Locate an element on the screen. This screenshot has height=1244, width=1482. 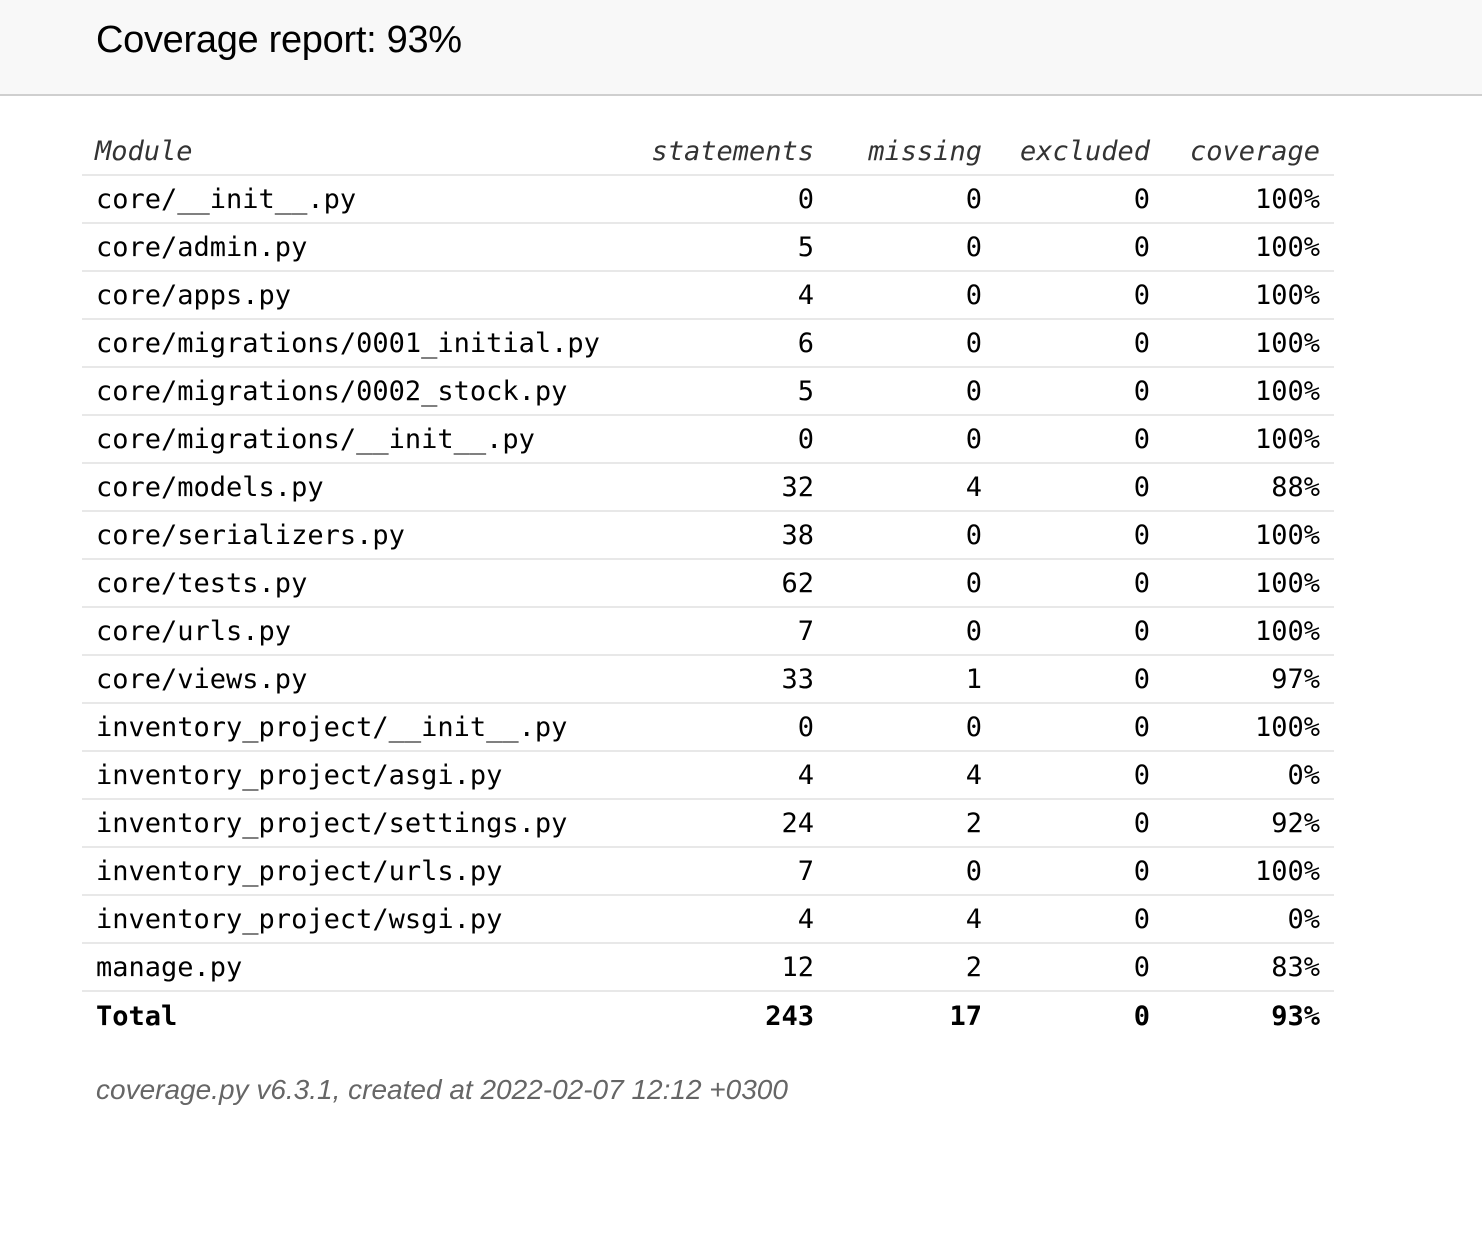
module-name: core/migrations/0001_initial.py is located at coordinates (357, 343).